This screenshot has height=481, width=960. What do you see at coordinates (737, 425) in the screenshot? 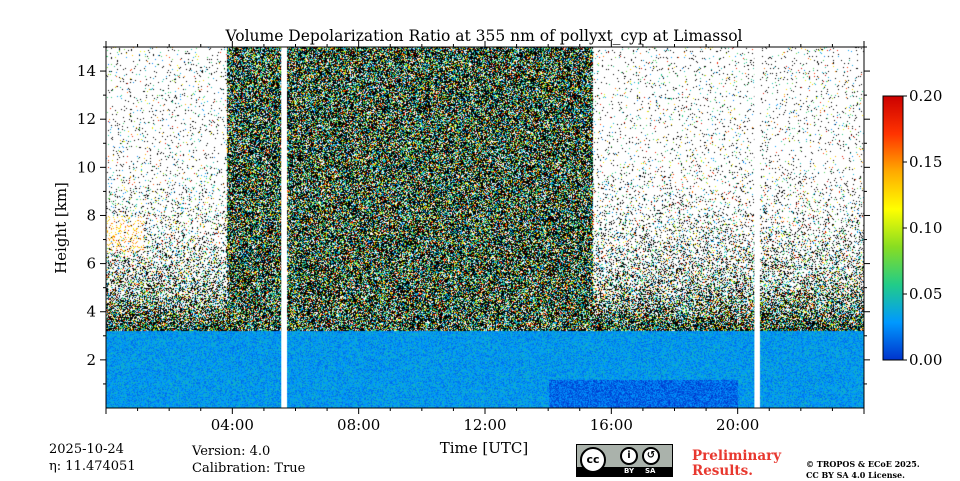
I see `x-tick-label: 20:00` at bounding box center [737, 425].